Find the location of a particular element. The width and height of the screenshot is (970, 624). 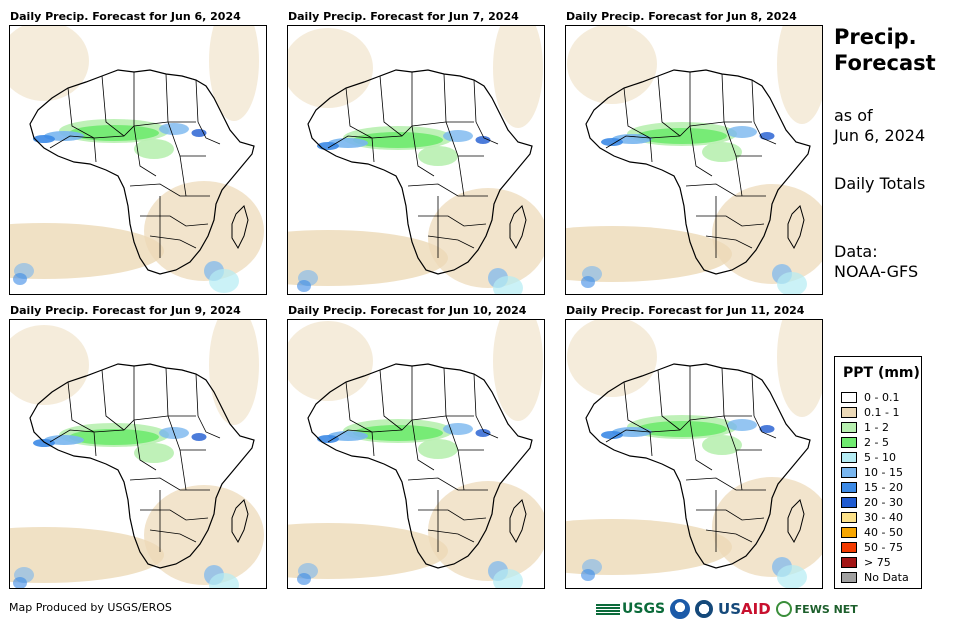

madagascar-outline is located at coordinates (796, 521).